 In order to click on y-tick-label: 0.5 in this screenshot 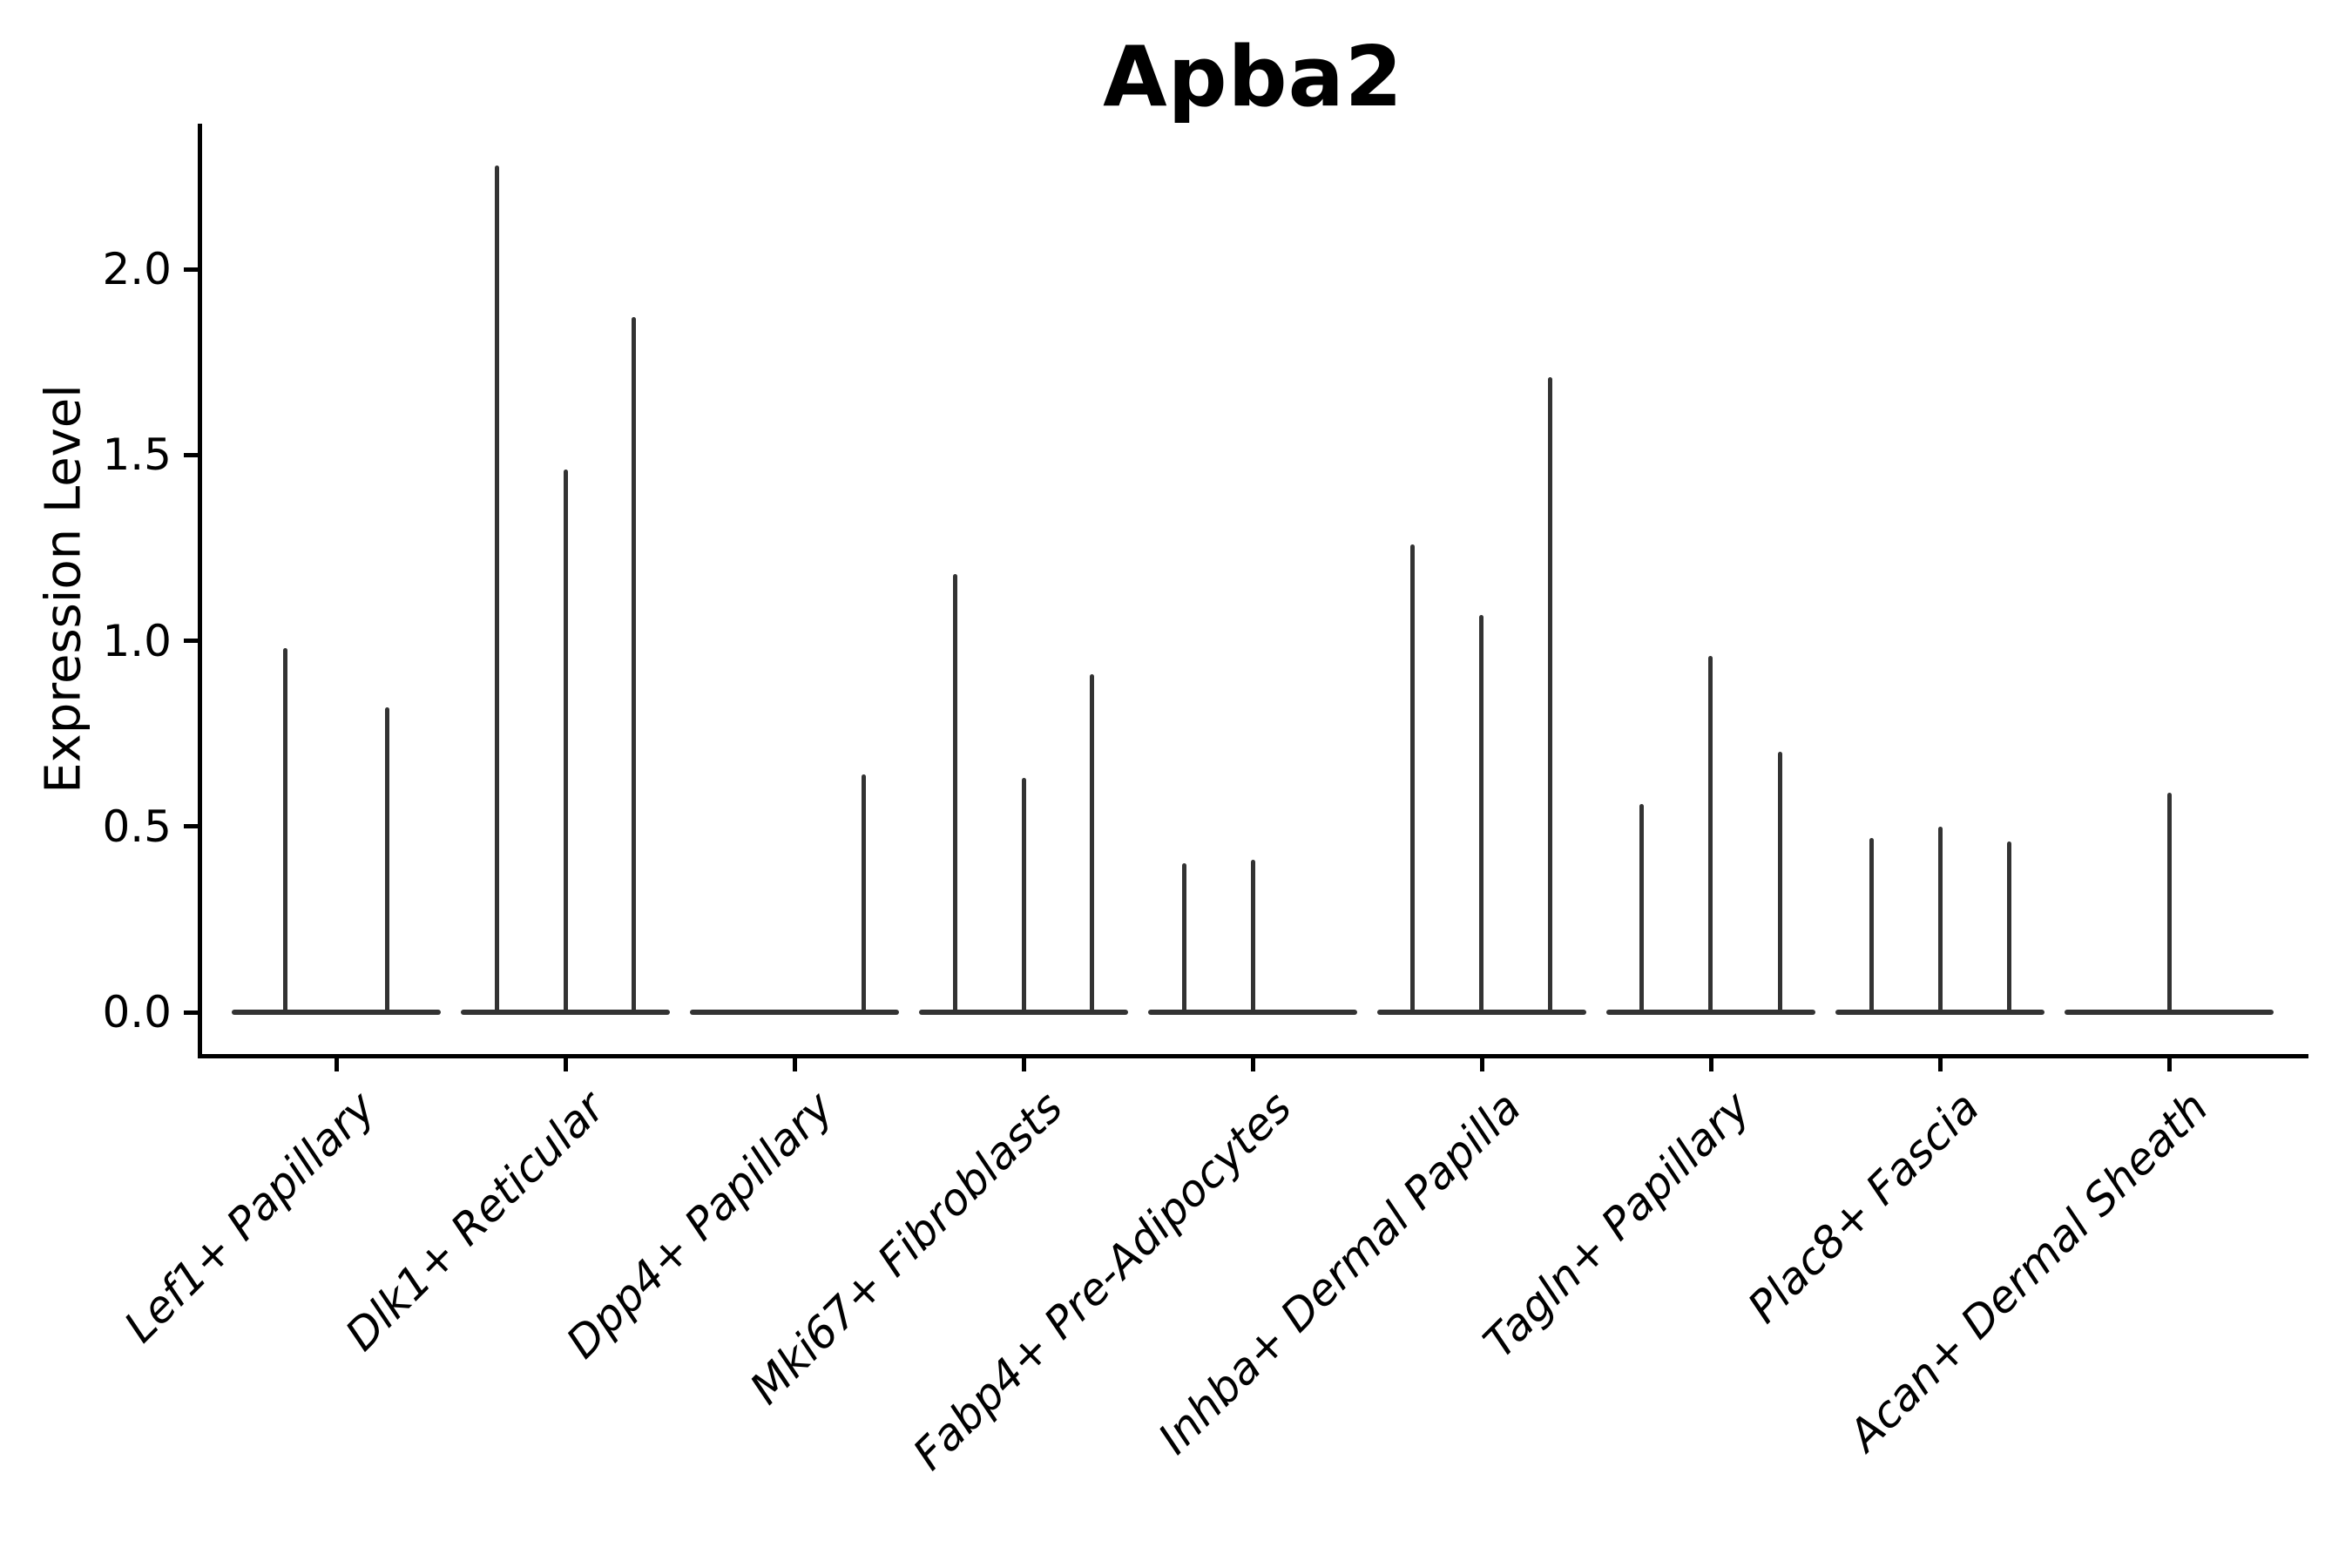, I will do `click(137, 826)`.